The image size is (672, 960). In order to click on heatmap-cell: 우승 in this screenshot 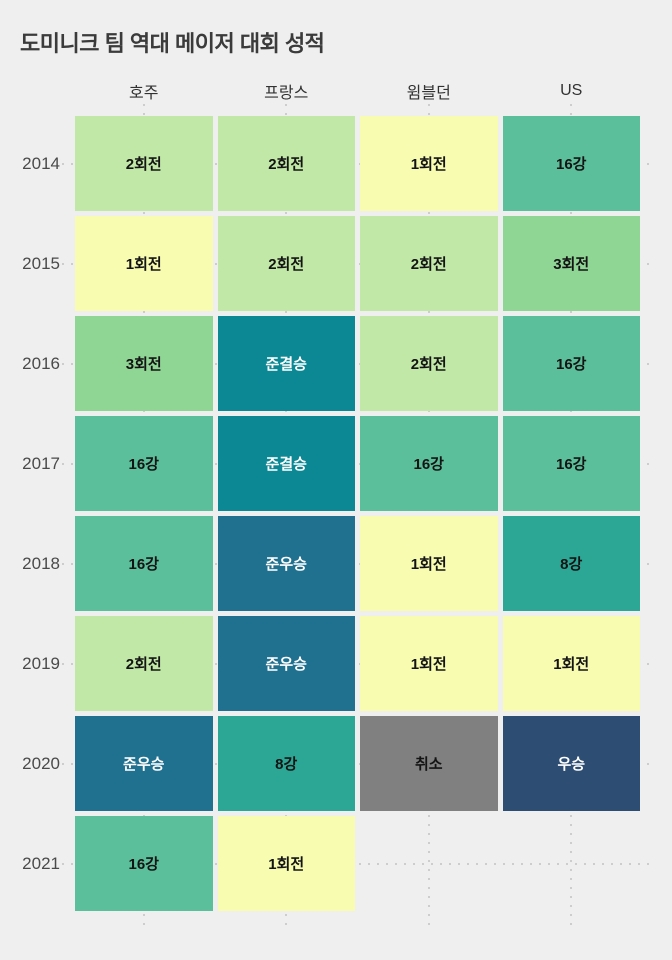, I will do `click(571, 763)`.